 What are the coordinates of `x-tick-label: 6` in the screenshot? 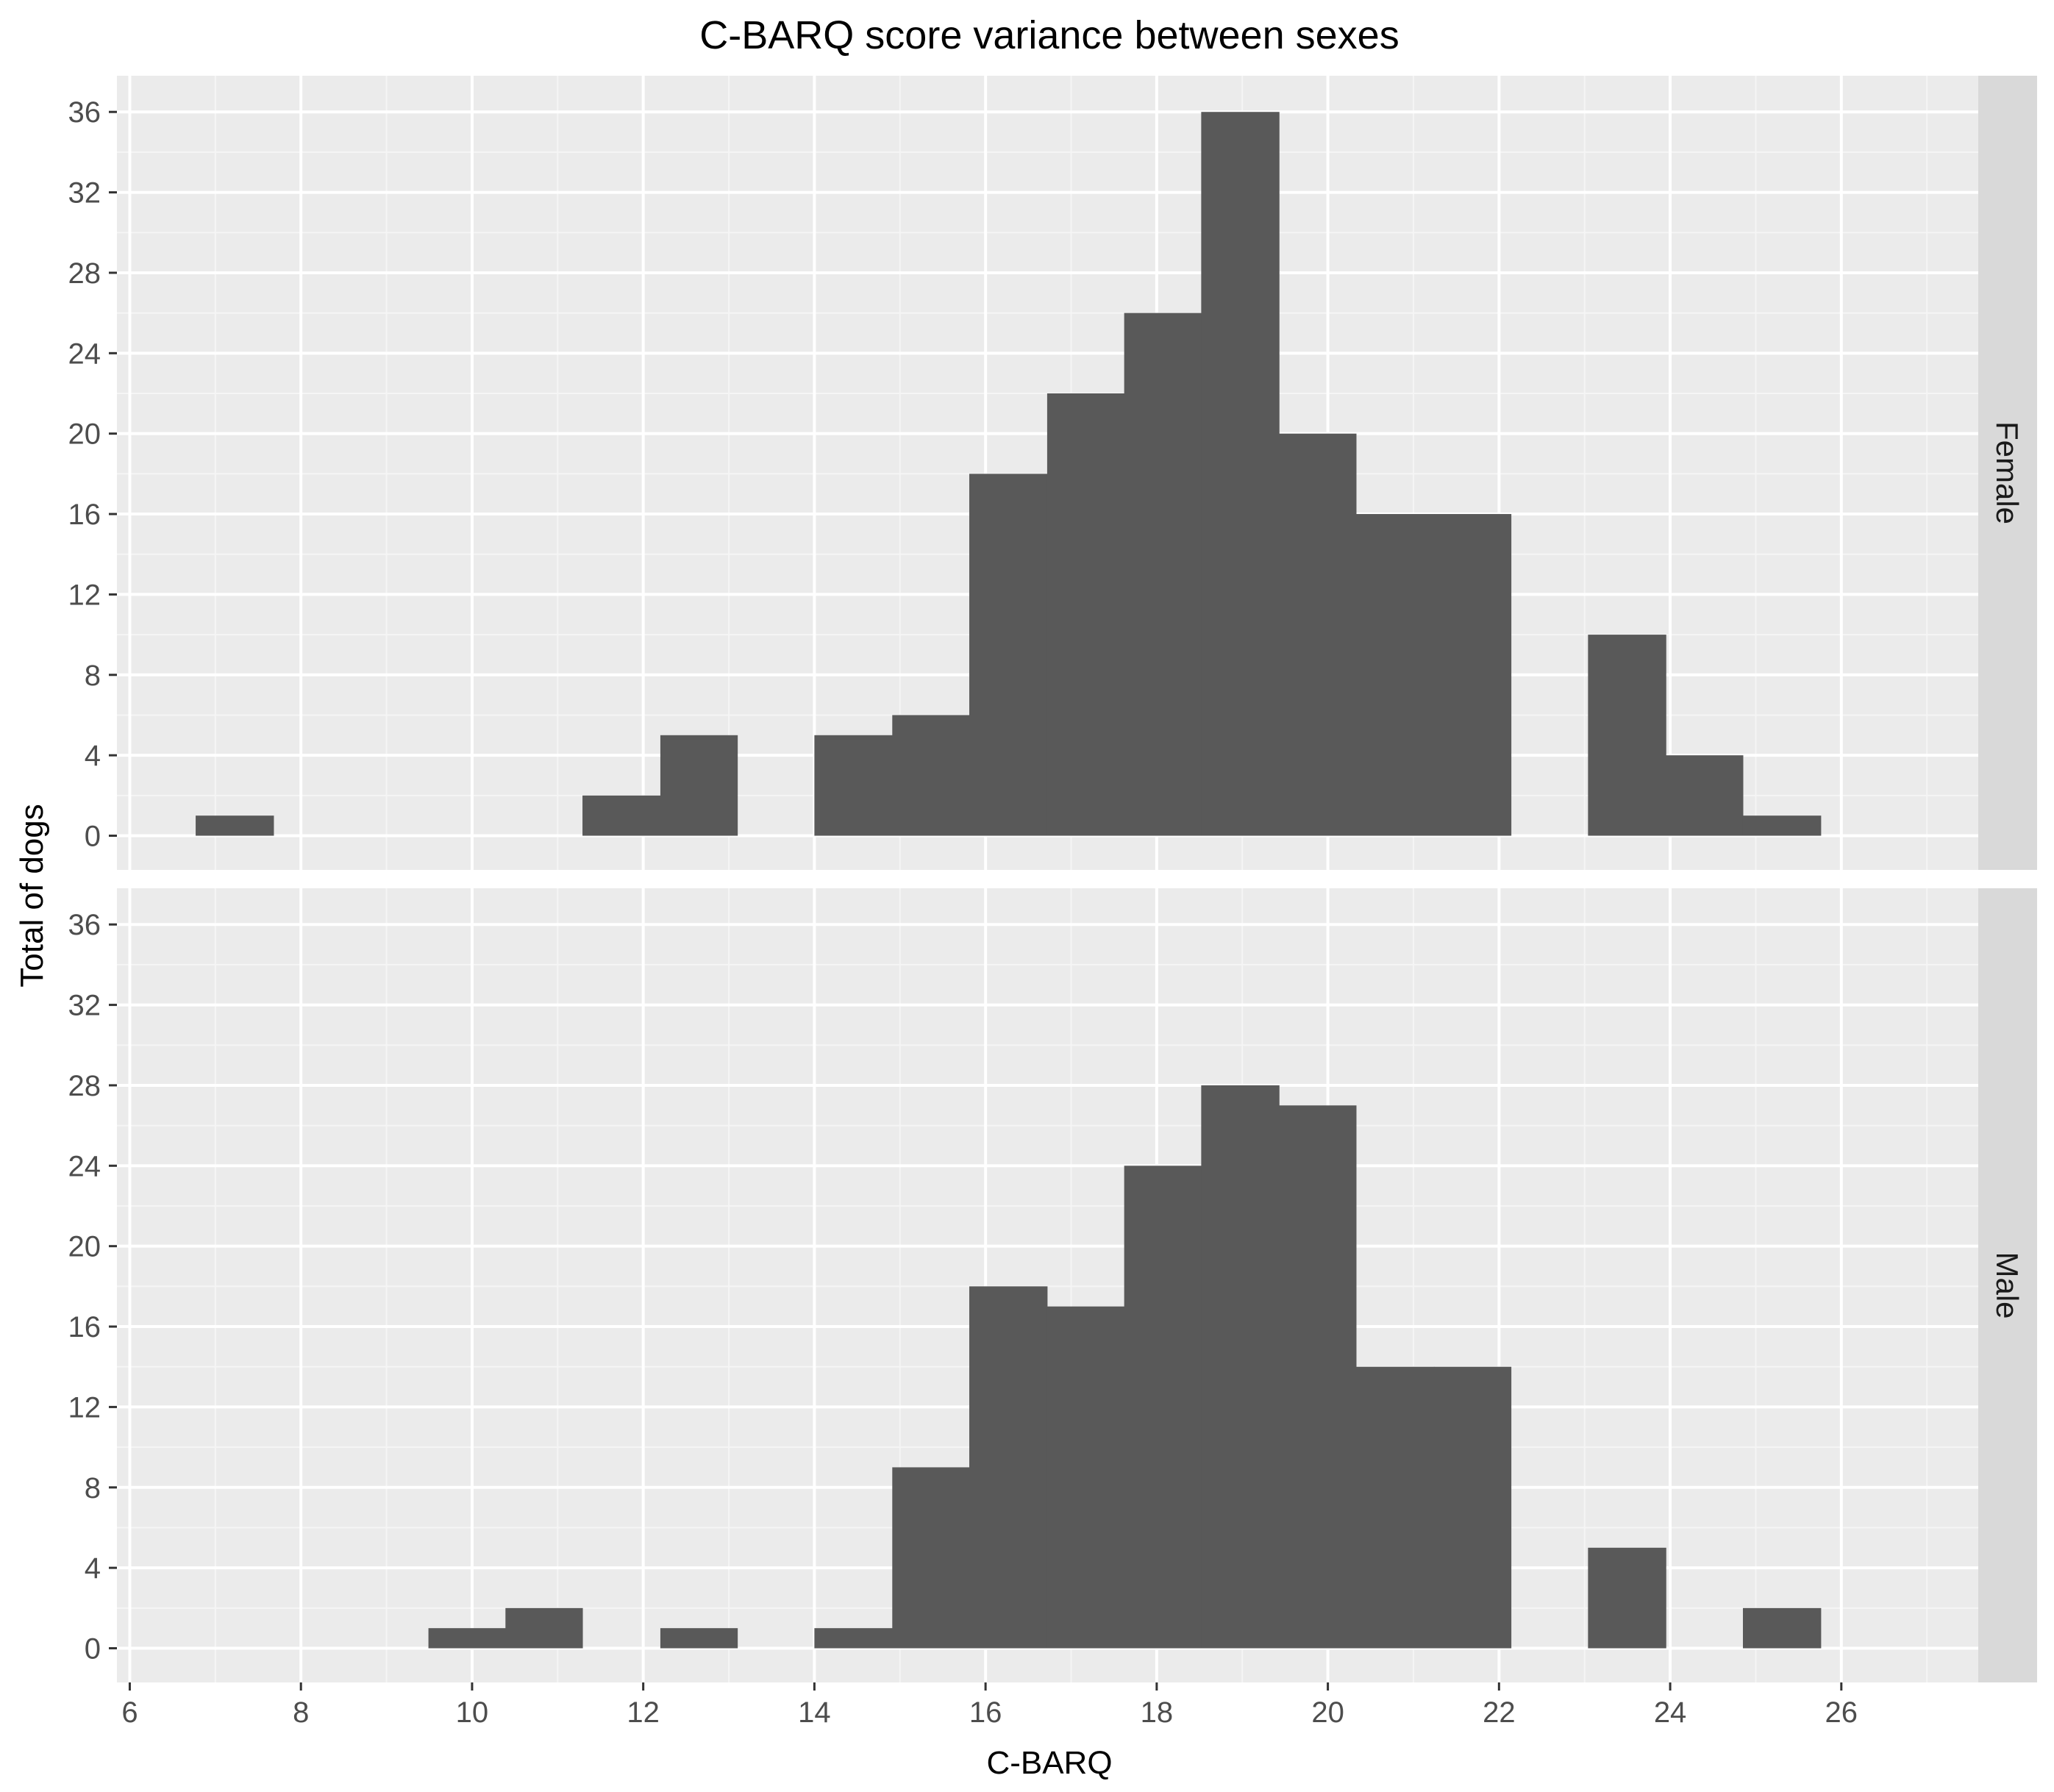 It's located at (129, 1713).